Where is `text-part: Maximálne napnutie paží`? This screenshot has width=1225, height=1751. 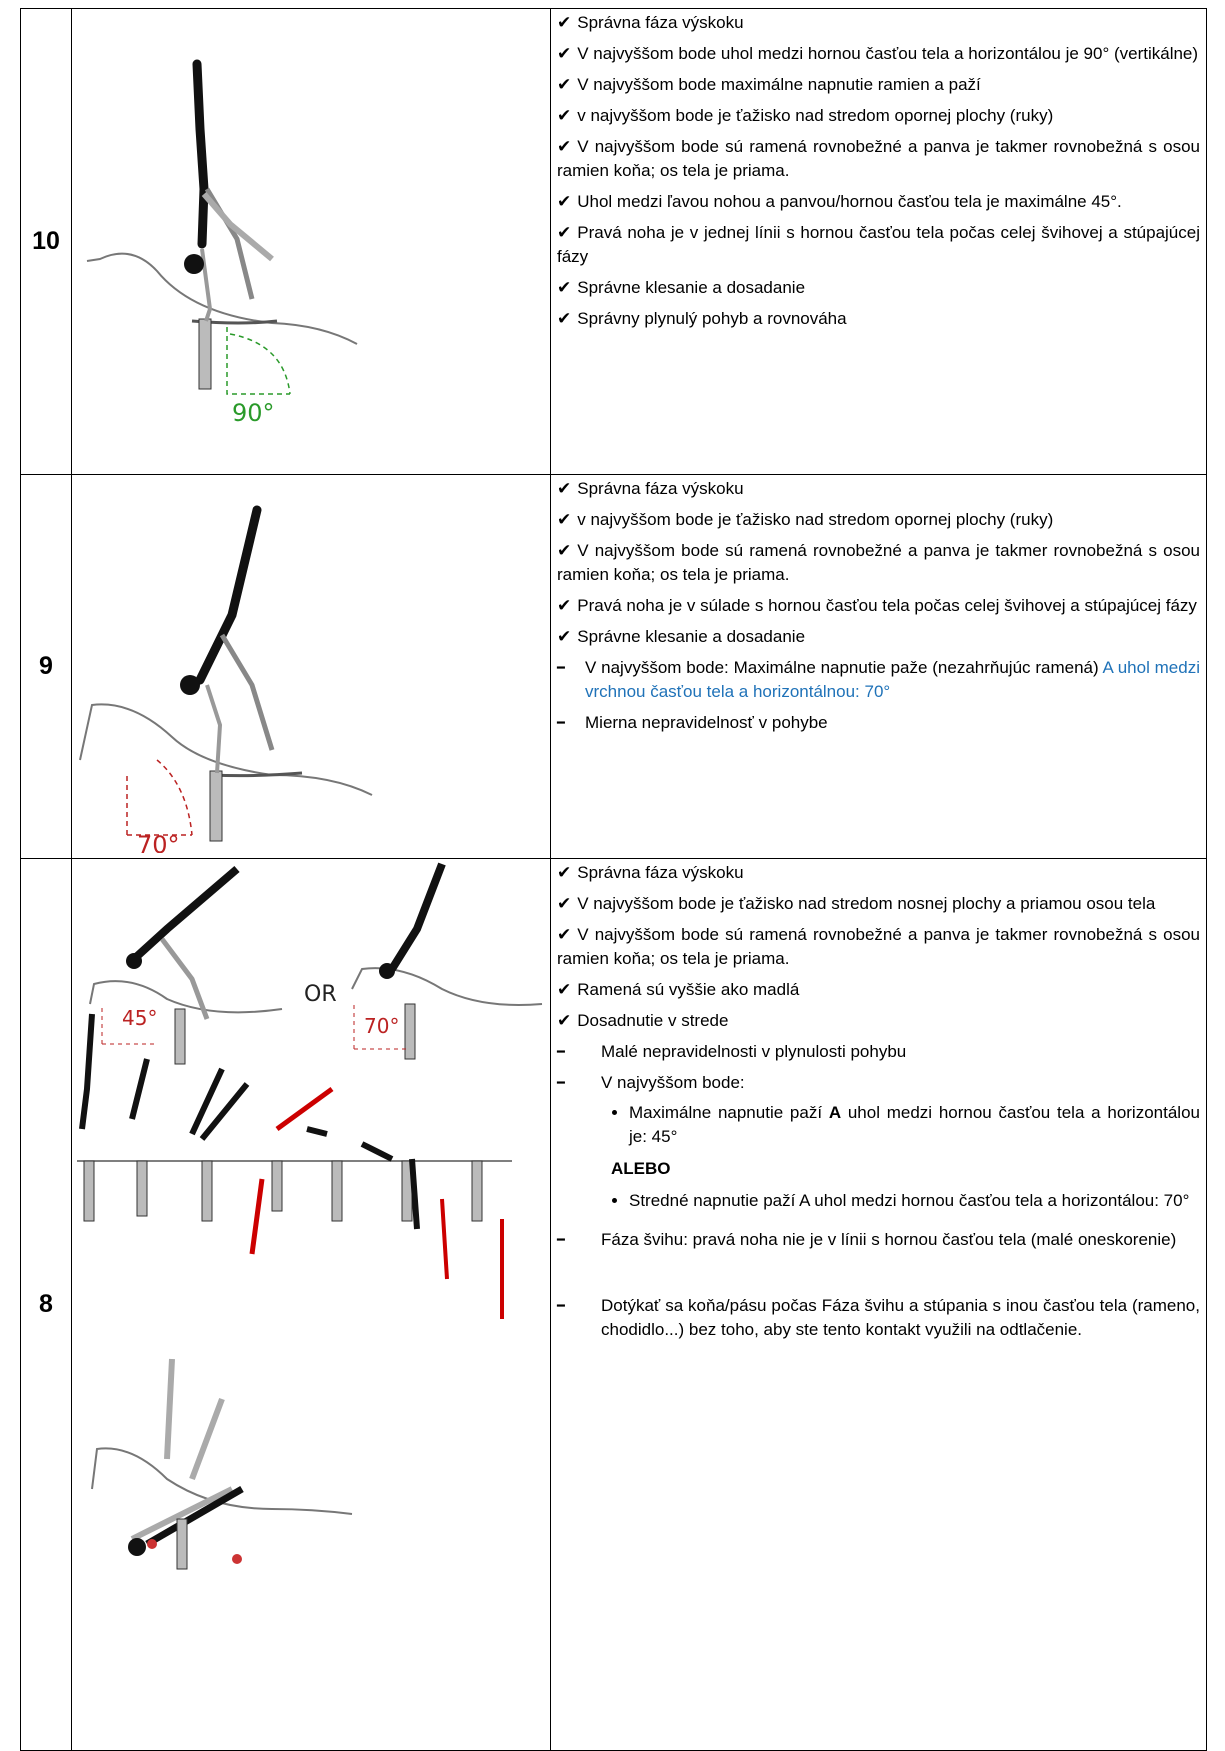
text-part: Maximálne napnutie paží is located at coordinates (729, 1112).